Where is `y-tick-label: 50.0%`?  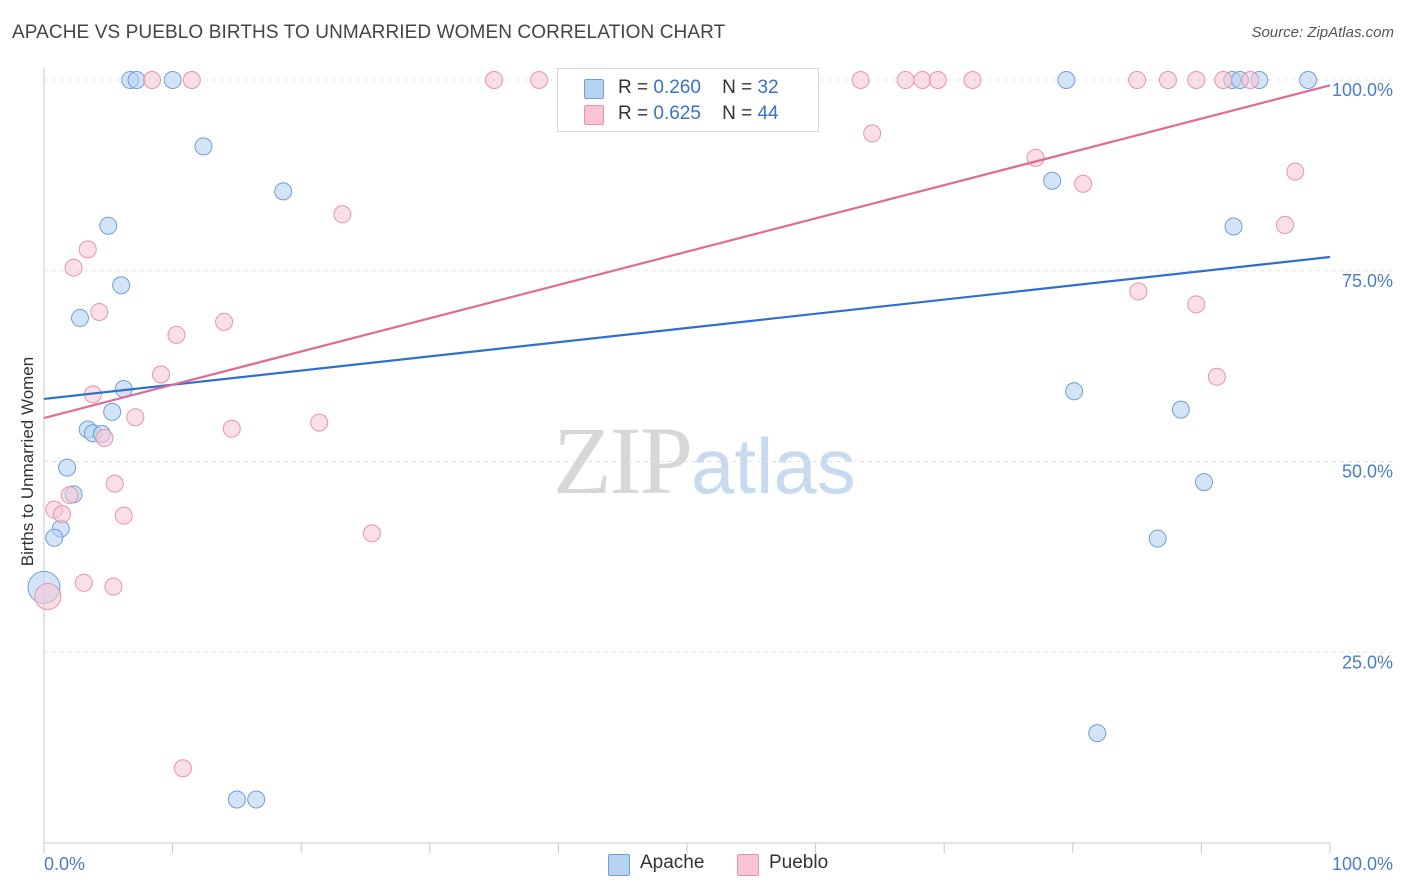
y-tick-label: 50.0% is located at coordinates (1367, 472).